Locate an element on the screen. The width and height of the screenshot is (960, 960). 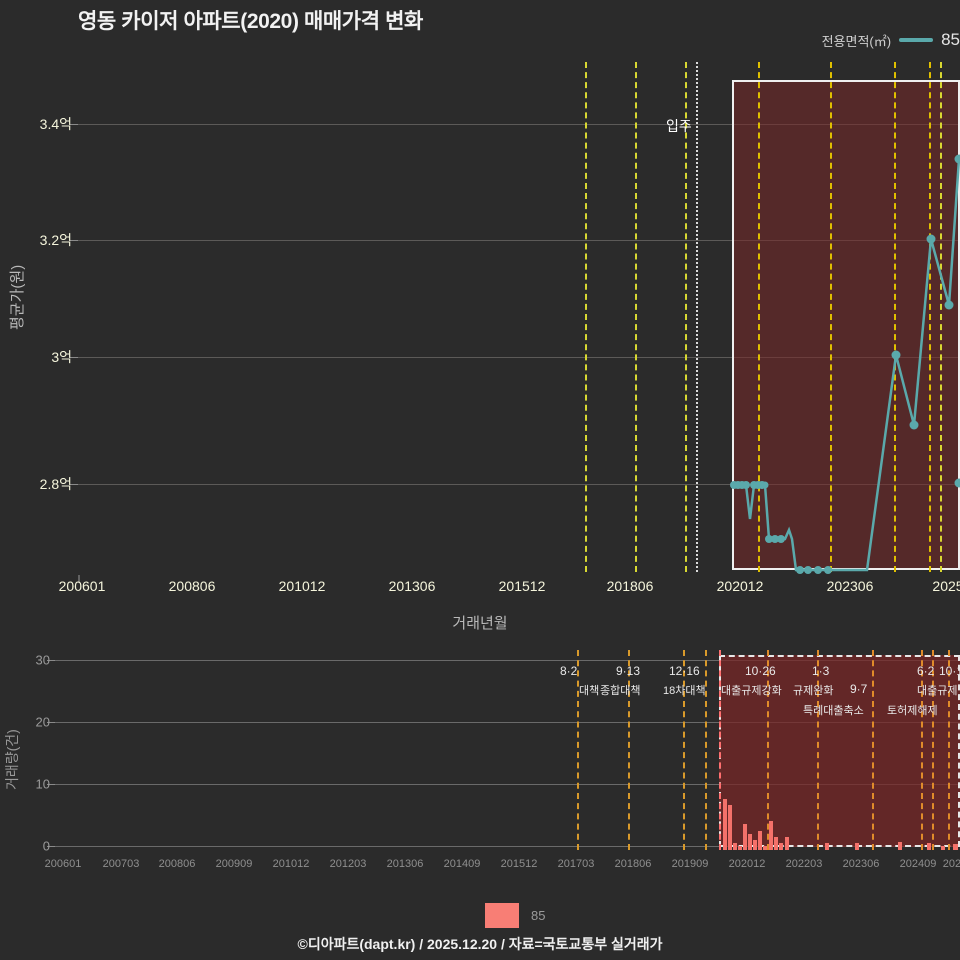
volume-xtick-14: 202306 is located at coordinates (861, 864).